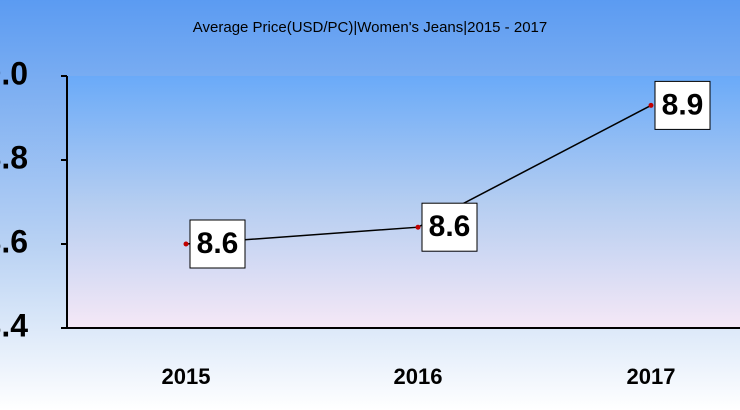 The height and width of the screenshot is (410, 740). Describe the element at coordinates (14, 157) in the screenshot. I see `y-tick-label: 8.8` at that location.